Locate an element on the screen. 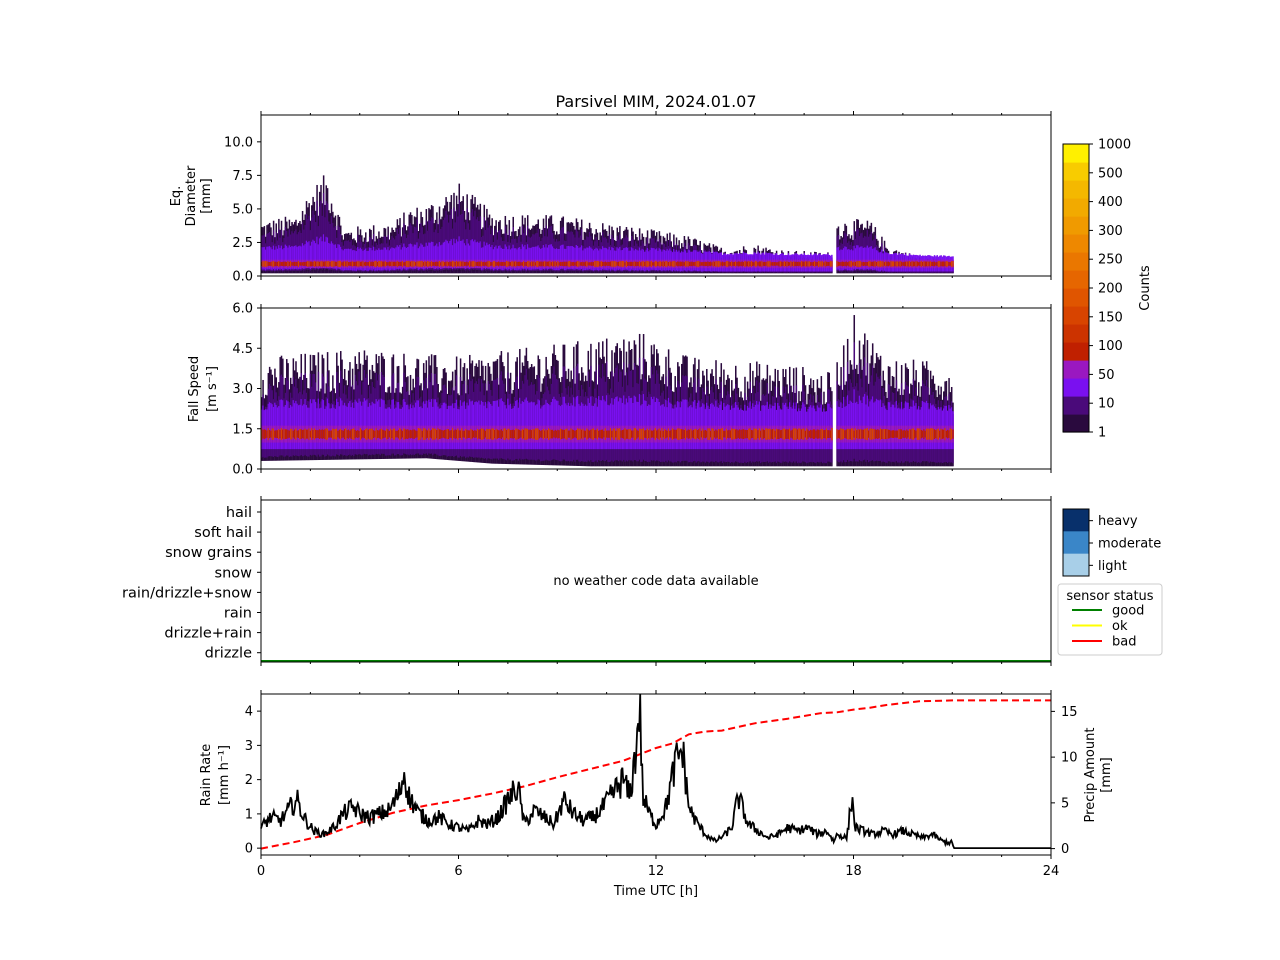  y-tick-label: 0.0 is located at coordinates (242, 277).